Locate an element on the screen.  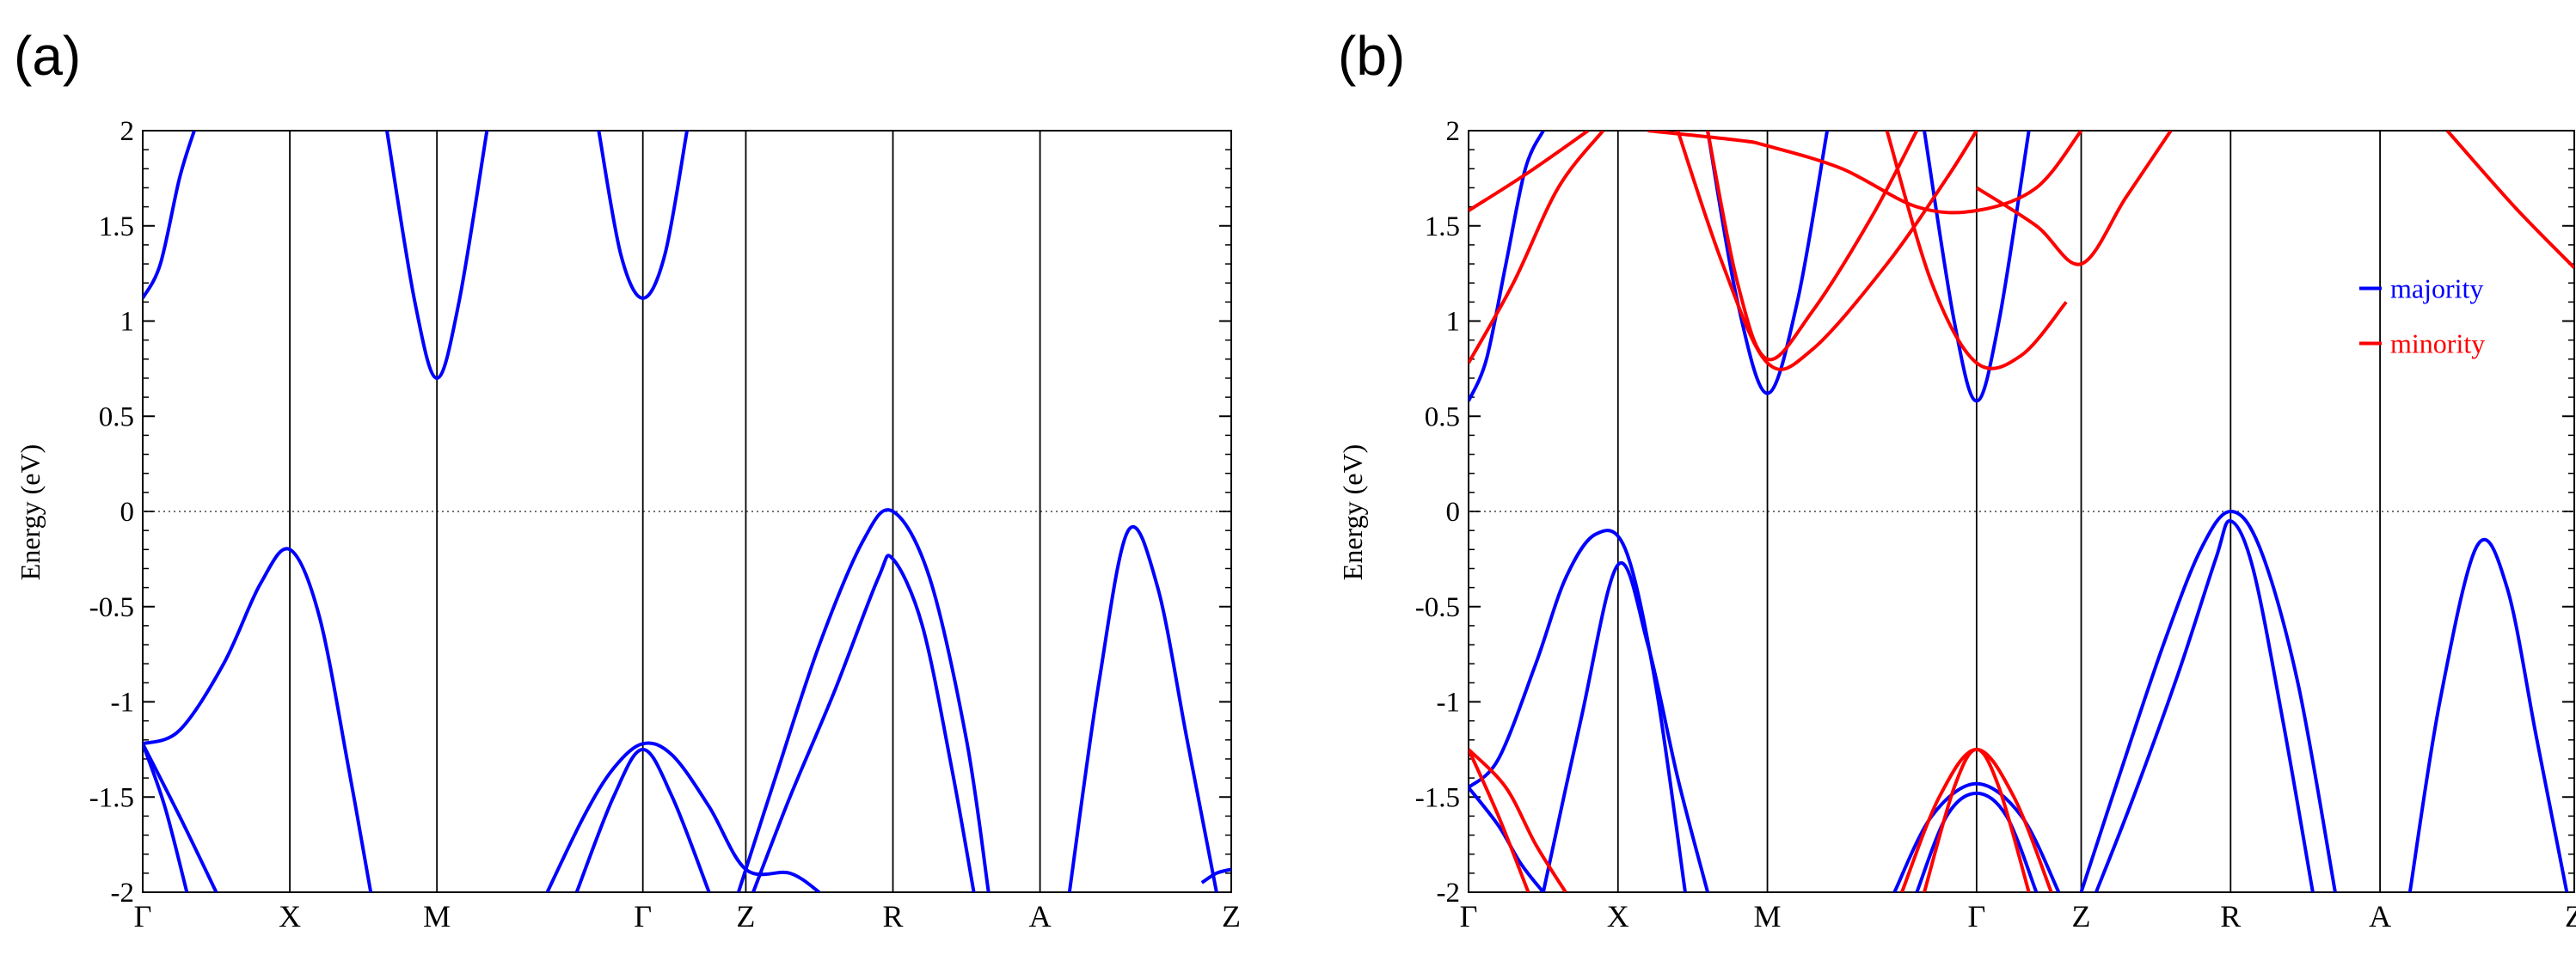
band-v2 is located at coordinates (166, 817).